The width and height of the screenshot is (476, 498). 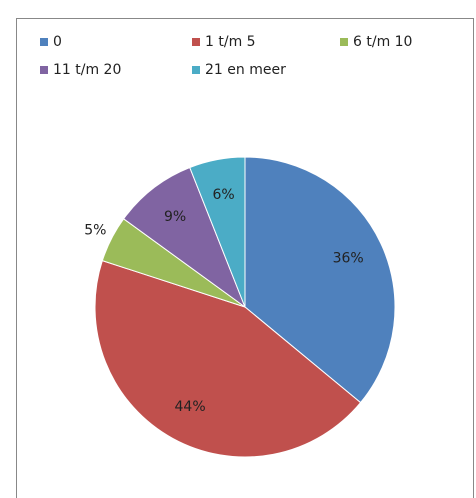 I want to click on legend-label: 0, so click(x=57, y=42).